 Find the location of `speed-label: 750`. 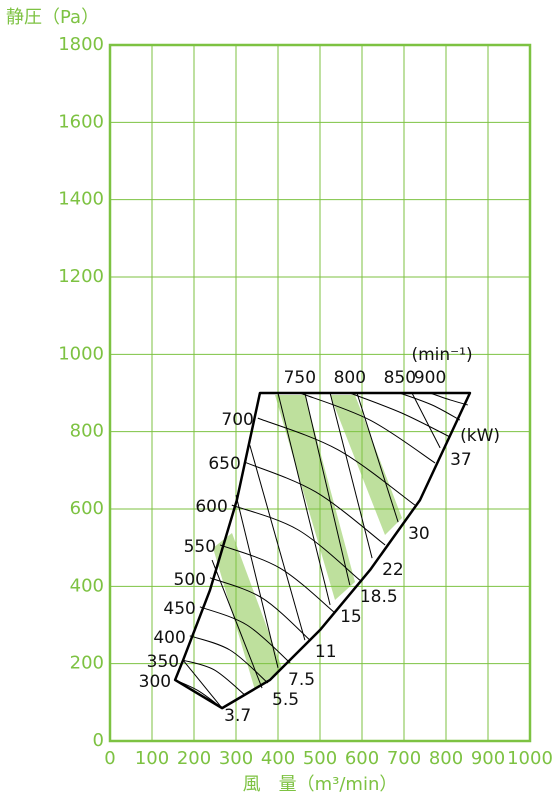

speed-label: 750 is located at coordinates (300, 378).